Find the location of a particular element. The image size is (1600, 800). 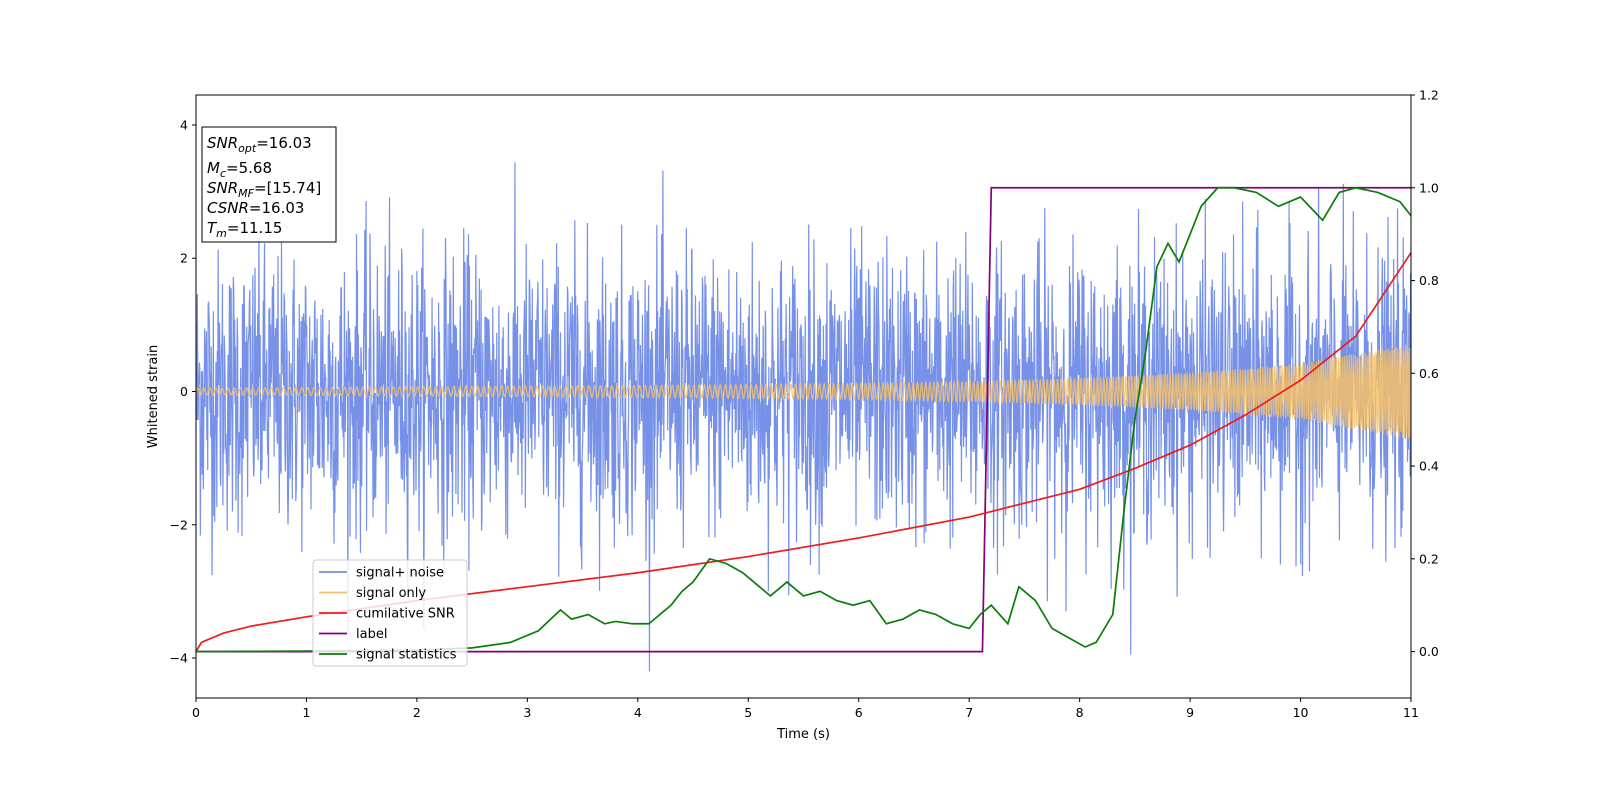

x-tick-label: 11 is located at coordinates (1411, 712).